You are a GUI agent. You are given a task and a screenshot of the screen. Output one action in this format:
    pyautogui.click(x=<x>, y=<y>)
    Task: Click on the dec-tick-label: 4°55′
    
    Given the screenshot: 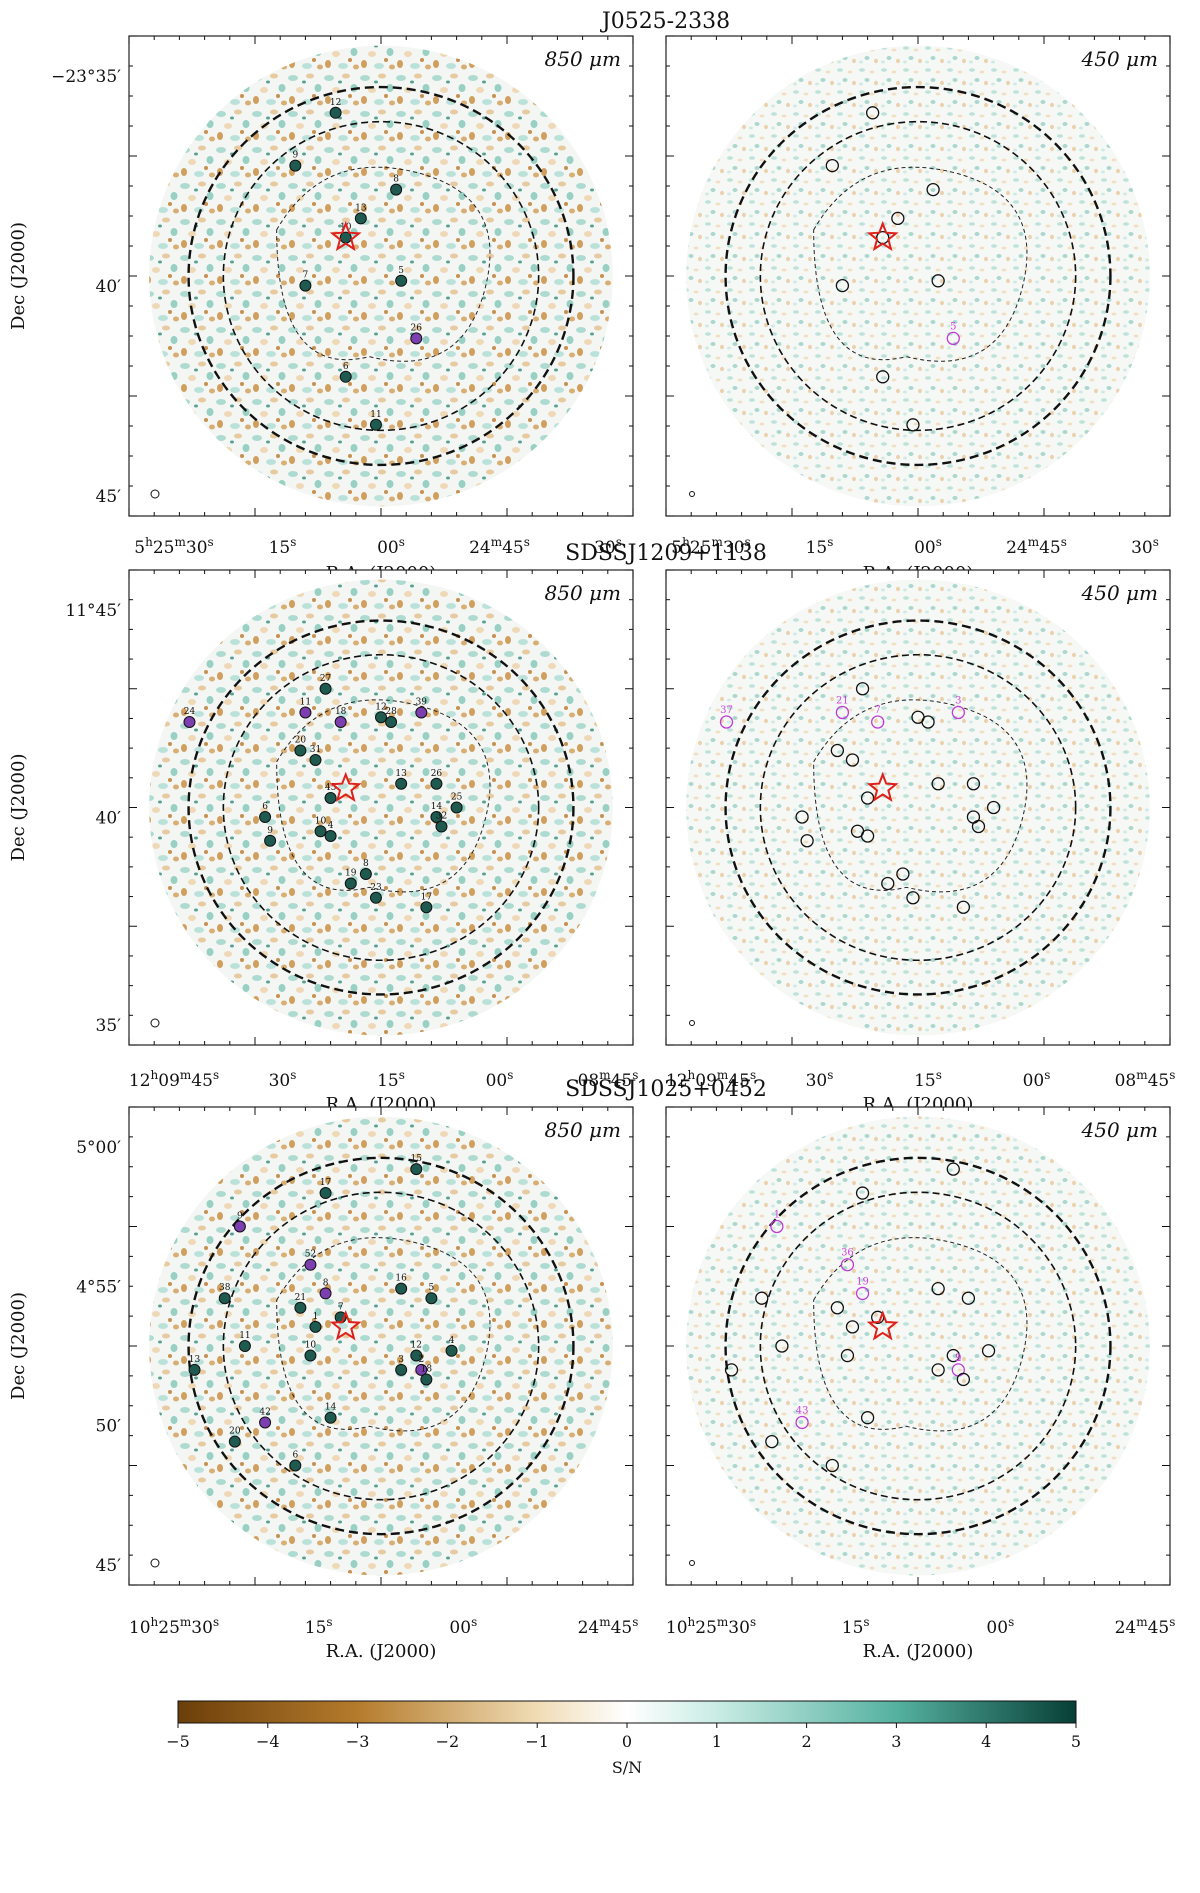 What is the action you would take?
    pyautogui.click(x=98, y=1287)
    